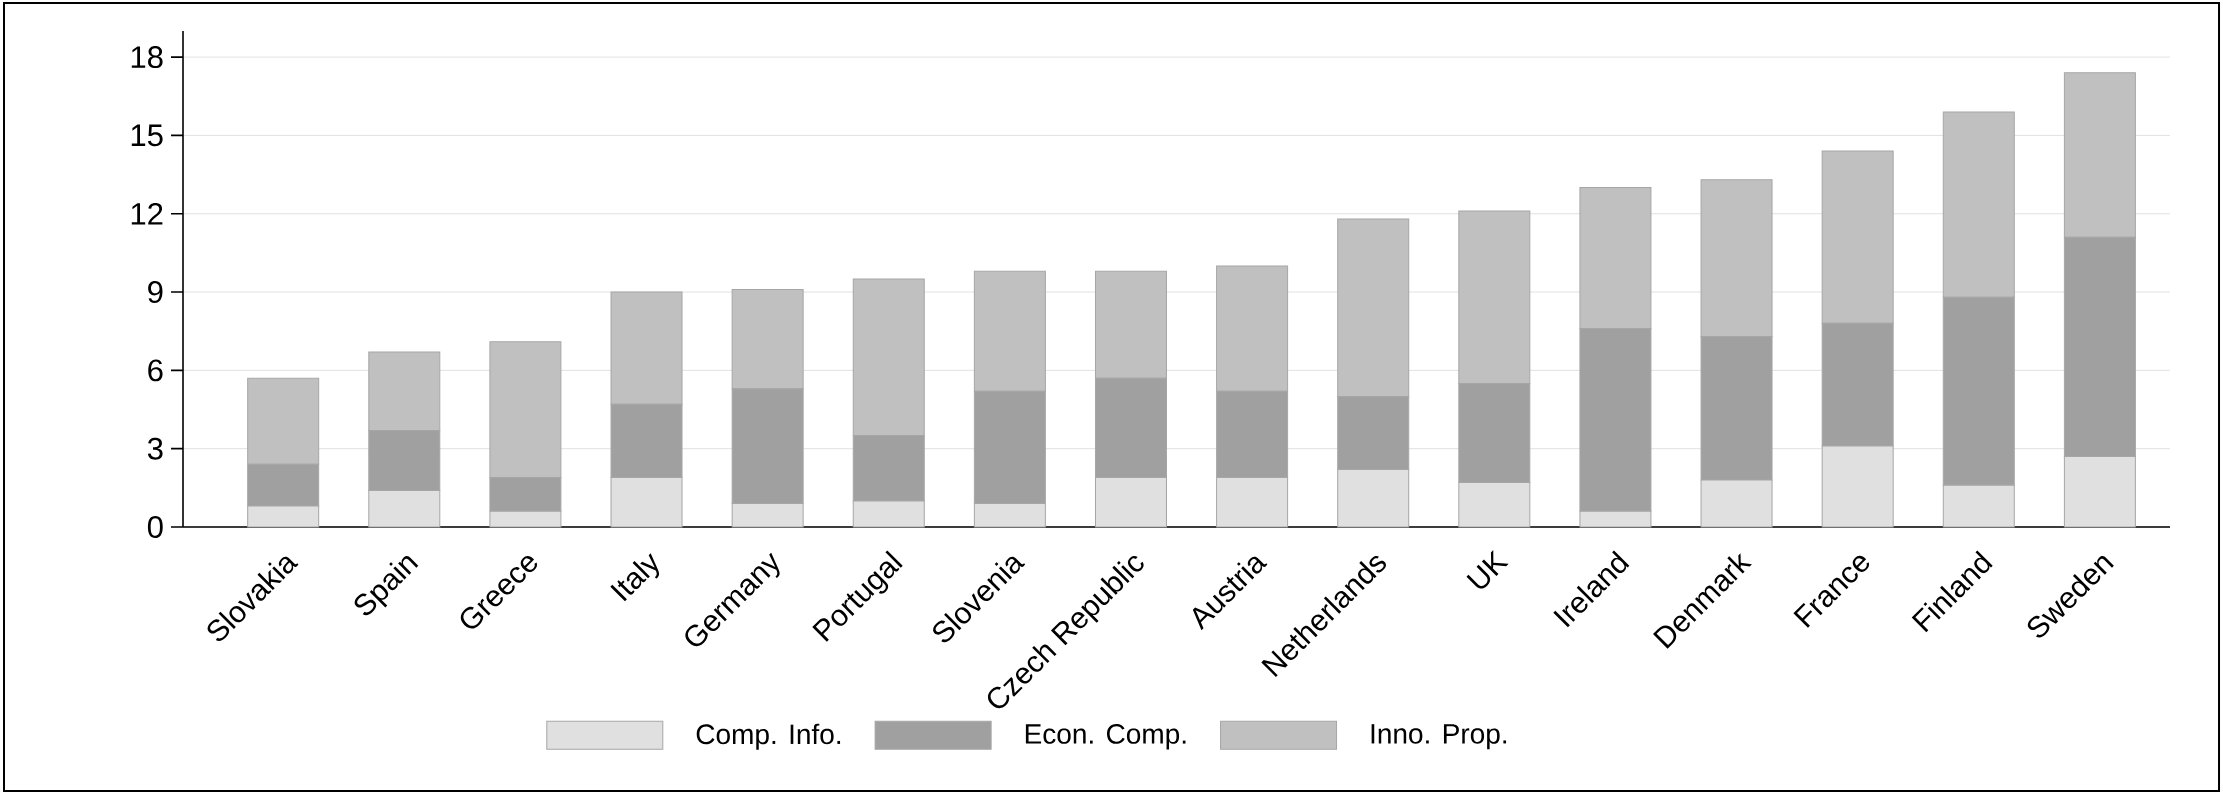 The width and height of the screenshot is (2223, 795). What do you see at coordinates (155, 370) in the screenshot?
I see `y-tick-label: 6` at bounding box center [155, 370].